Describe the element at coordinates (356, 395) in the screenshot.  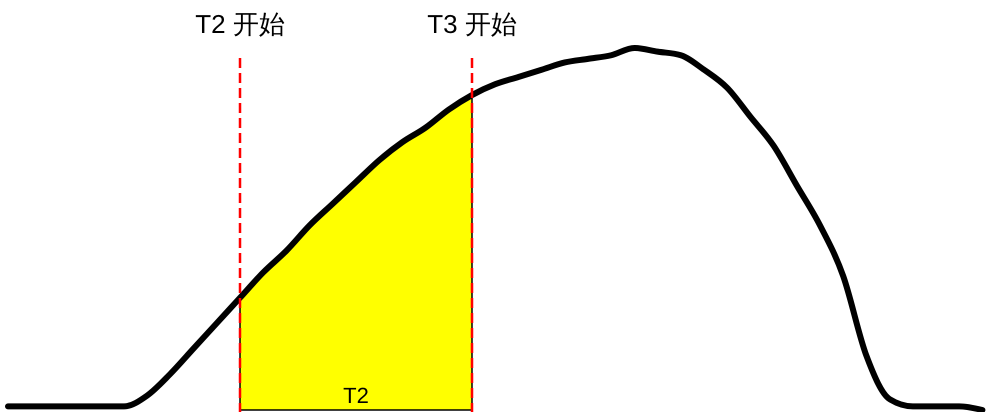
I see `series-label: T2` at that location.